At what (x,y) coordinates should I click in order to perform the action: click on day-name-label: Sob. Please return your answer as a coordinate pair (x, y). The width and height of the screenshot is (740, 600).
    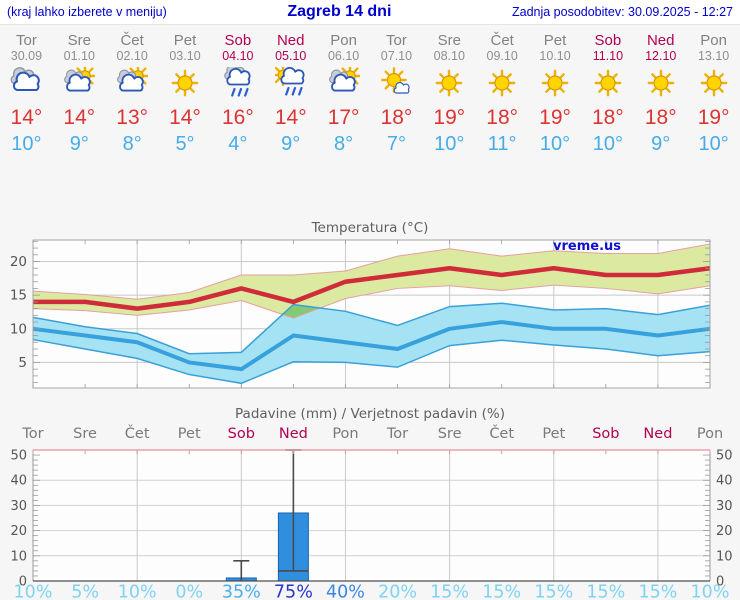
    Looking at the image, I should click on (238, 40).